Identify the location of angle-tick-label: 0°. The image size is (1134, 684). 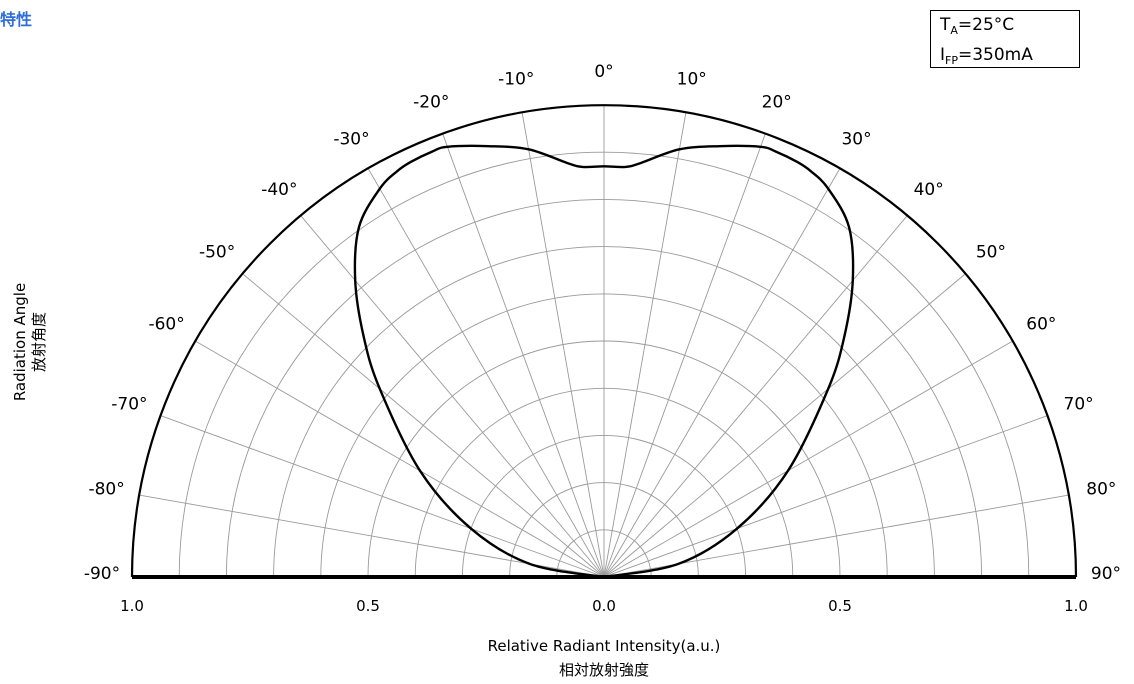
(603, 72).